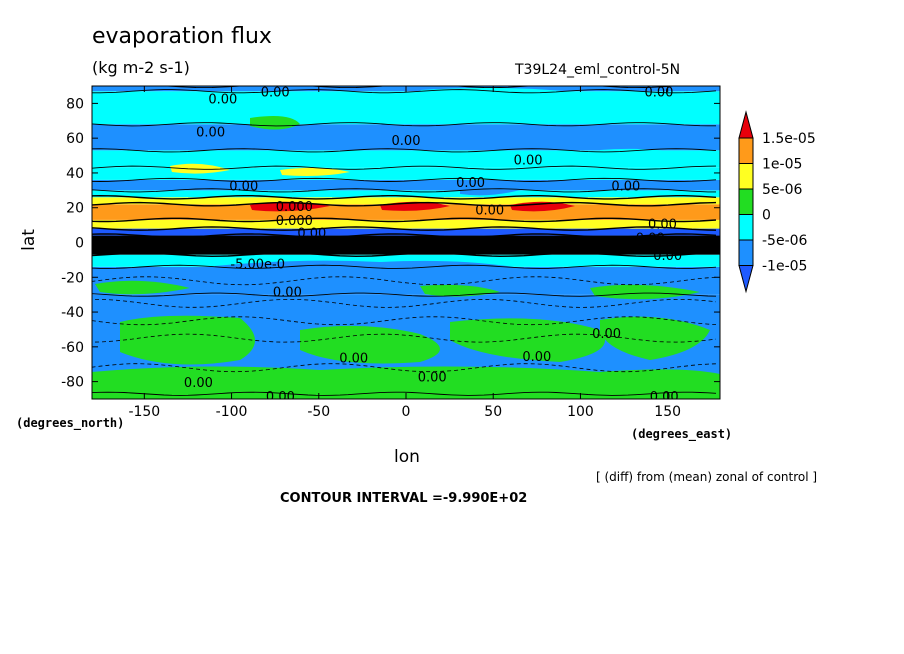 The width and height of the screenshot is (904, 654). I want to click on colorbar-label: -1e-05, so click(784, 267).